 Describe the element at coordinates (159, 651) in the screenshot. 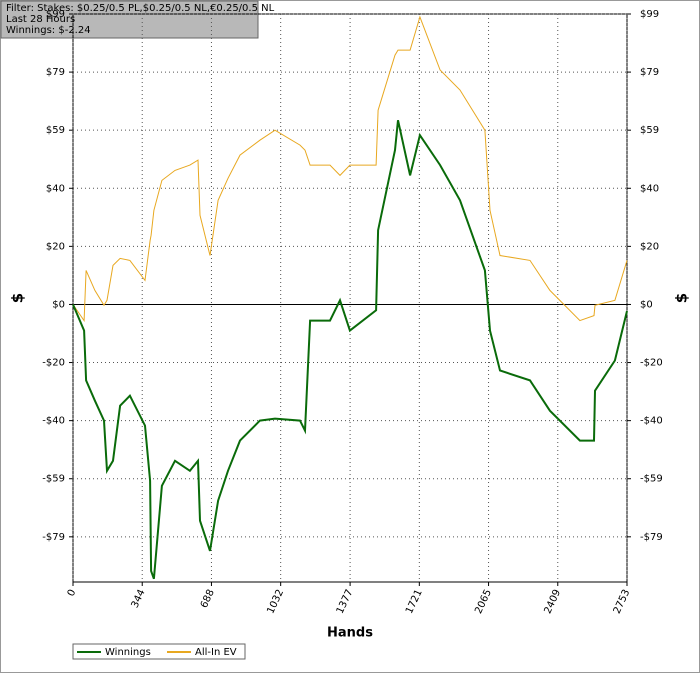

I see `legend` at that location.